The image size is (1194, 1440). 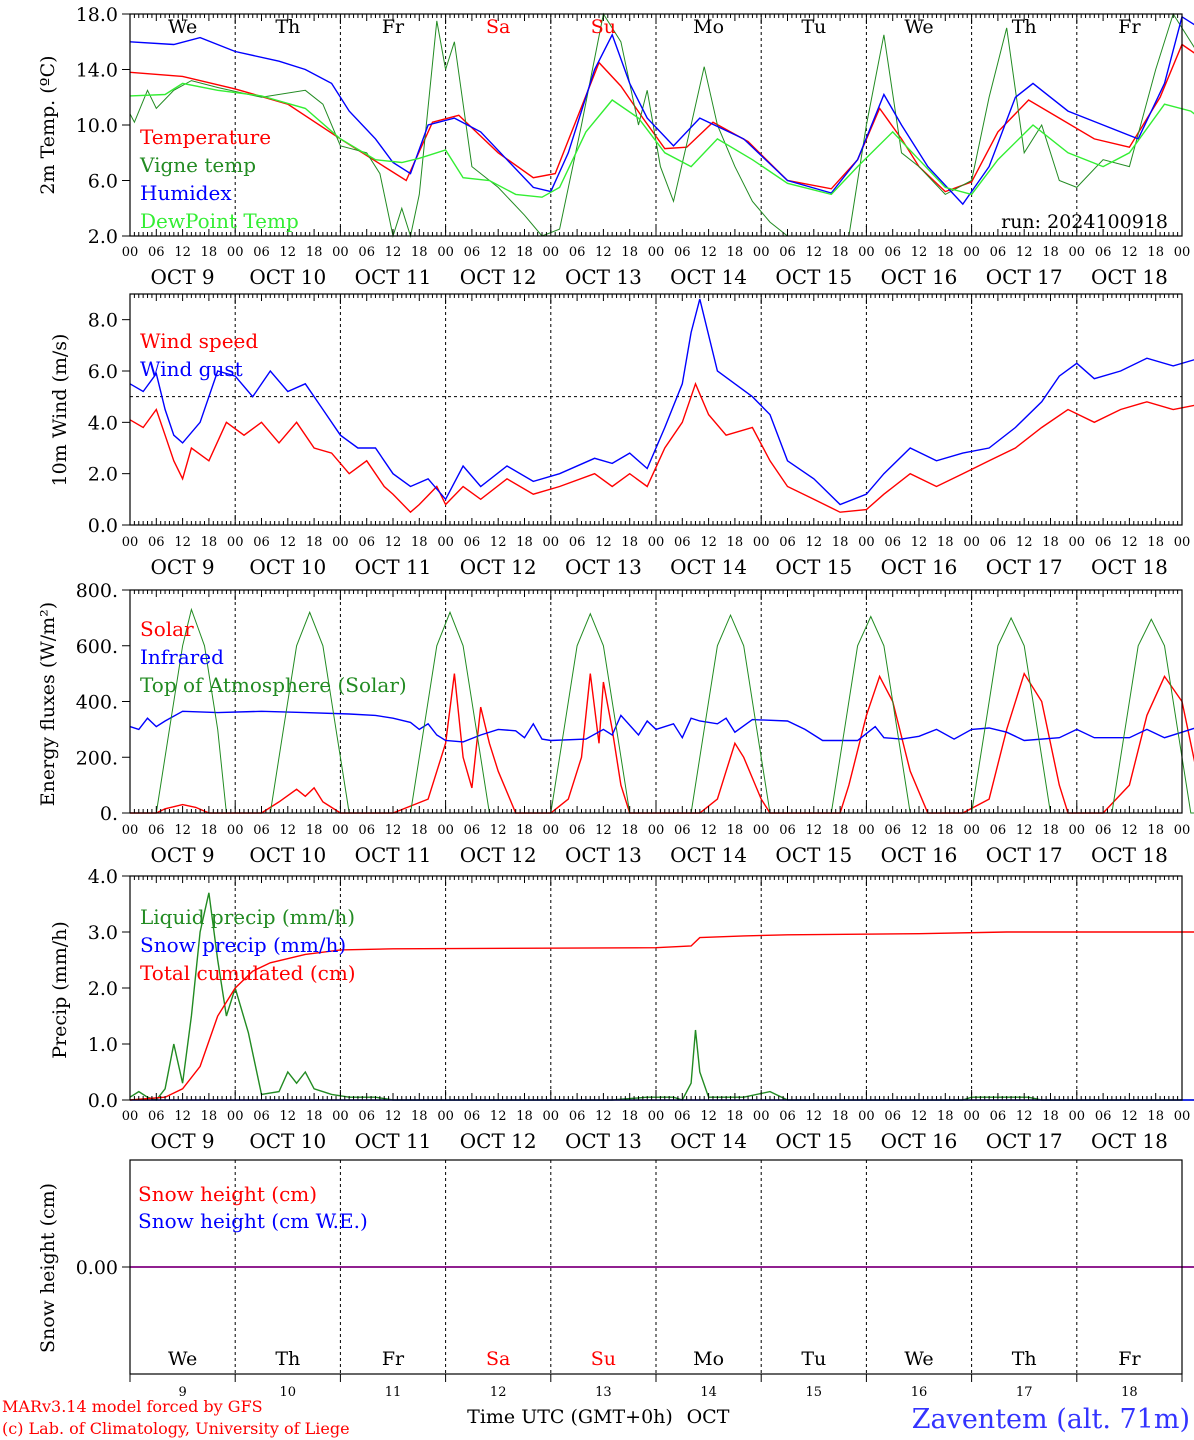 What do you see at coordinates (97, 703) in the screenshot?
I see `y-tick-label: 400.` at bounding box center [97, 703].